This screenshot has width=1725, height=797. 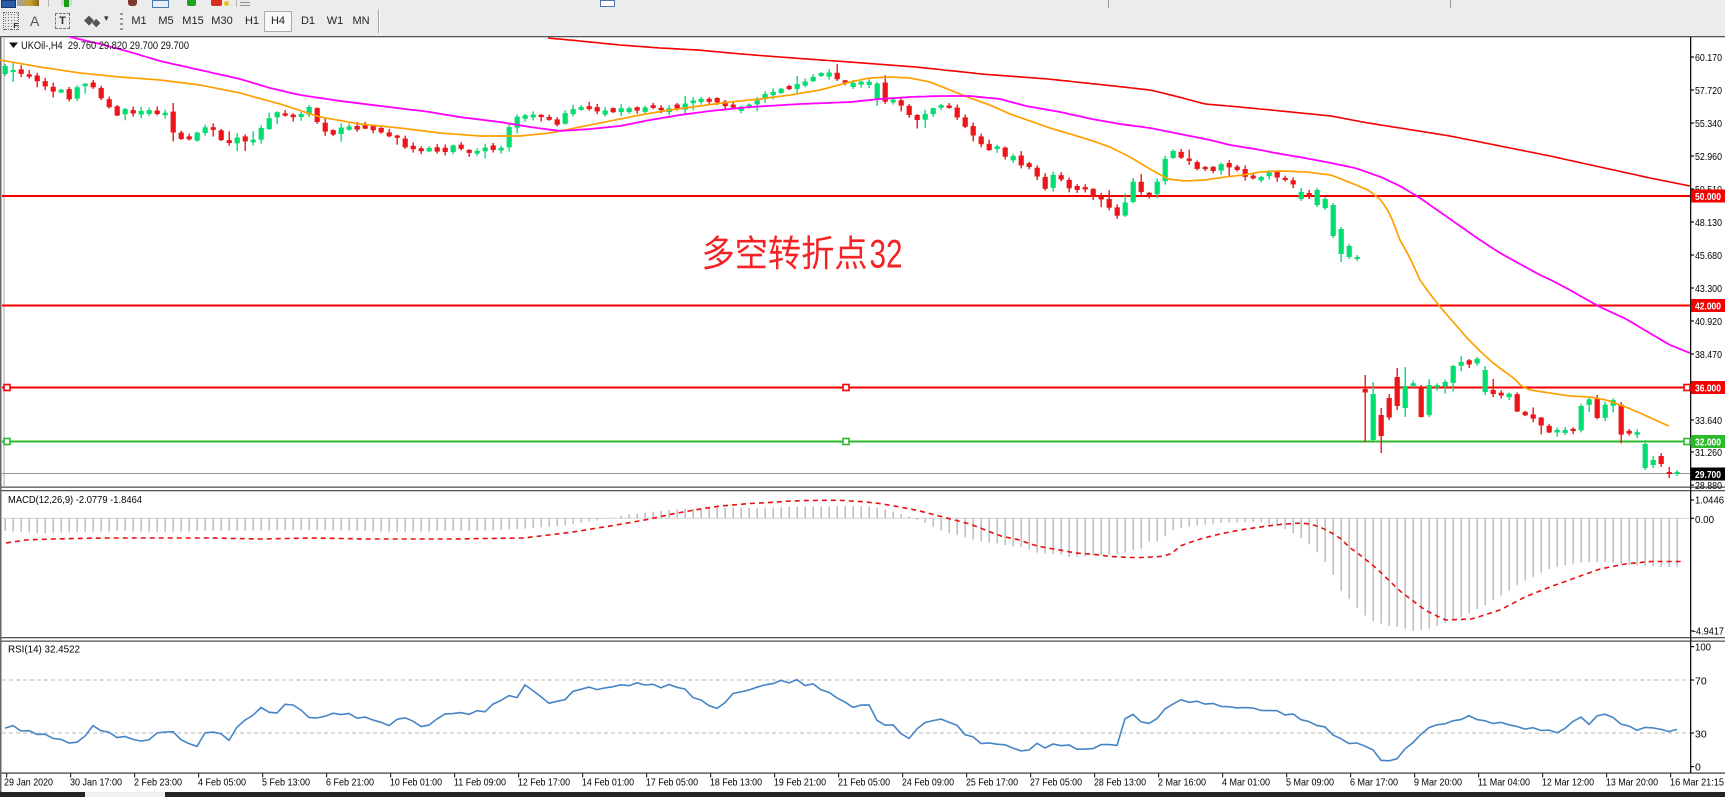 What do you see at coordinates (1703, 648) in the screenshot?
I see `svg-text: 100` at bounding box center [1703, 648].